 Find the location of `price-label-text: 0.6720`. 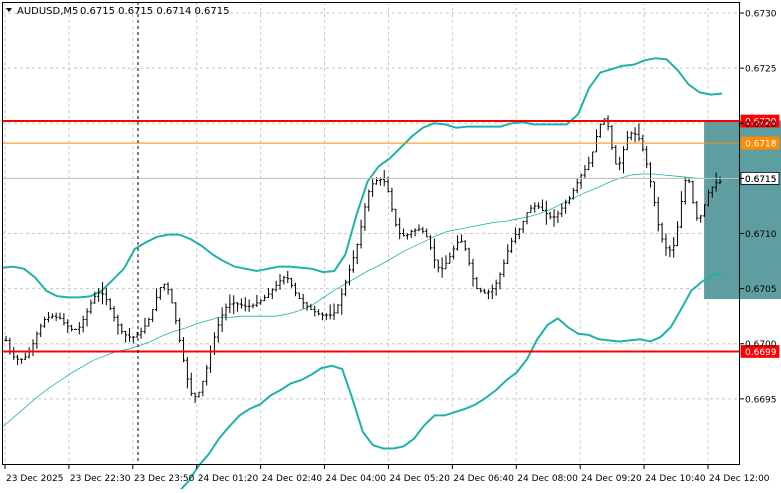

price-label-text: 0.6720 is located at coordinates (761, 123).